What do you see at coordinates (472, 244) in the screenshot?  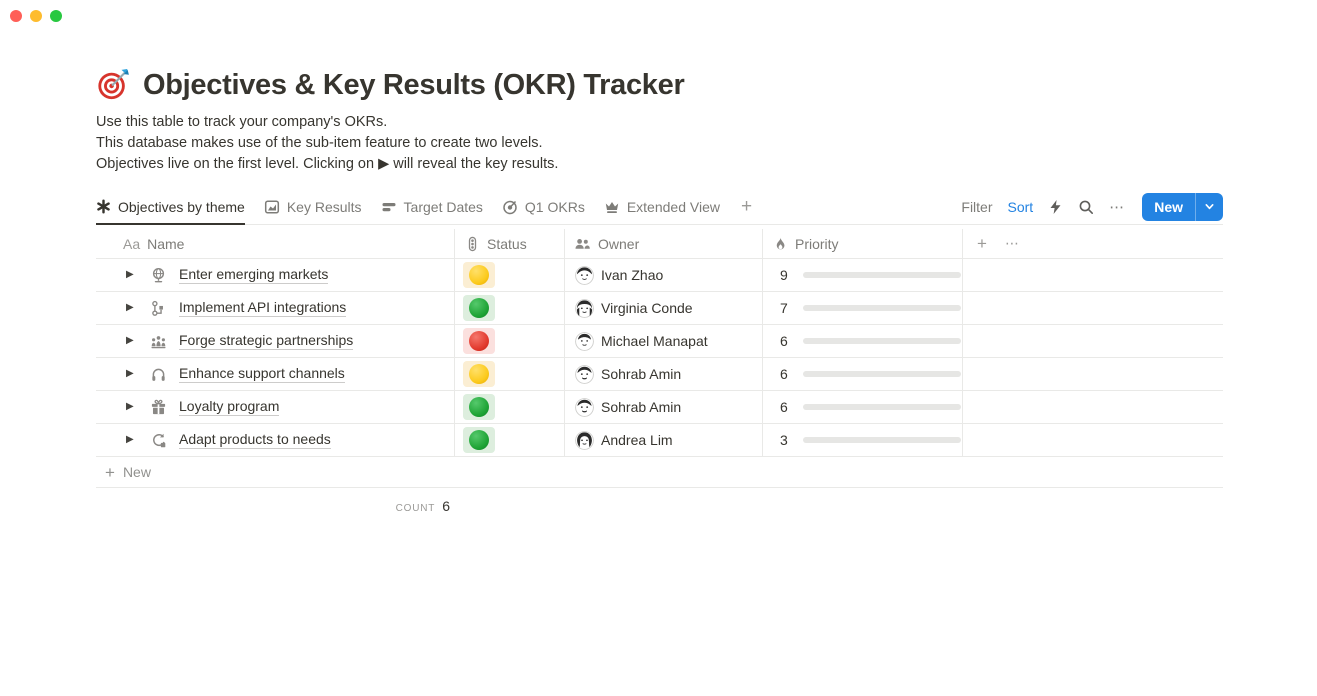 I see `status-traffic-icon` at bounding box center [472, 244].